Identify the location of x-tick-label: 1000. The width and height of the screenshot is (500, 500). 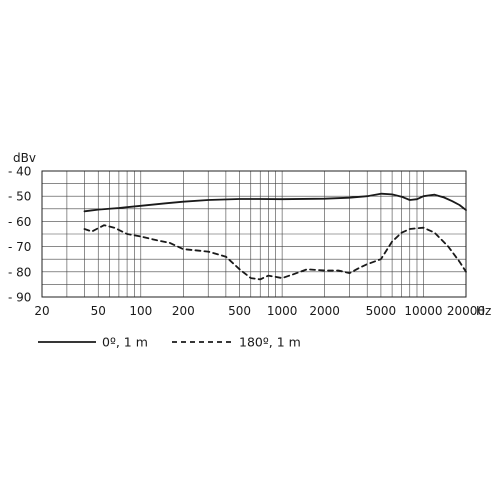
(282, 311).